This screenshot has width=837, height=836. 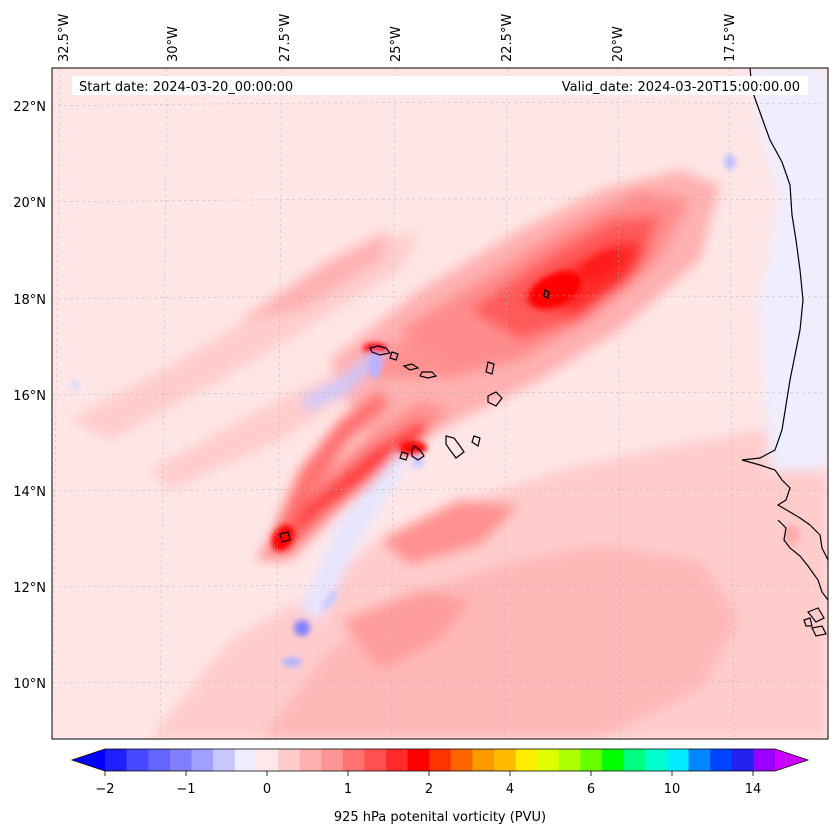 I want to click on lat-tick: 22°N, so click(x=29, y=107).